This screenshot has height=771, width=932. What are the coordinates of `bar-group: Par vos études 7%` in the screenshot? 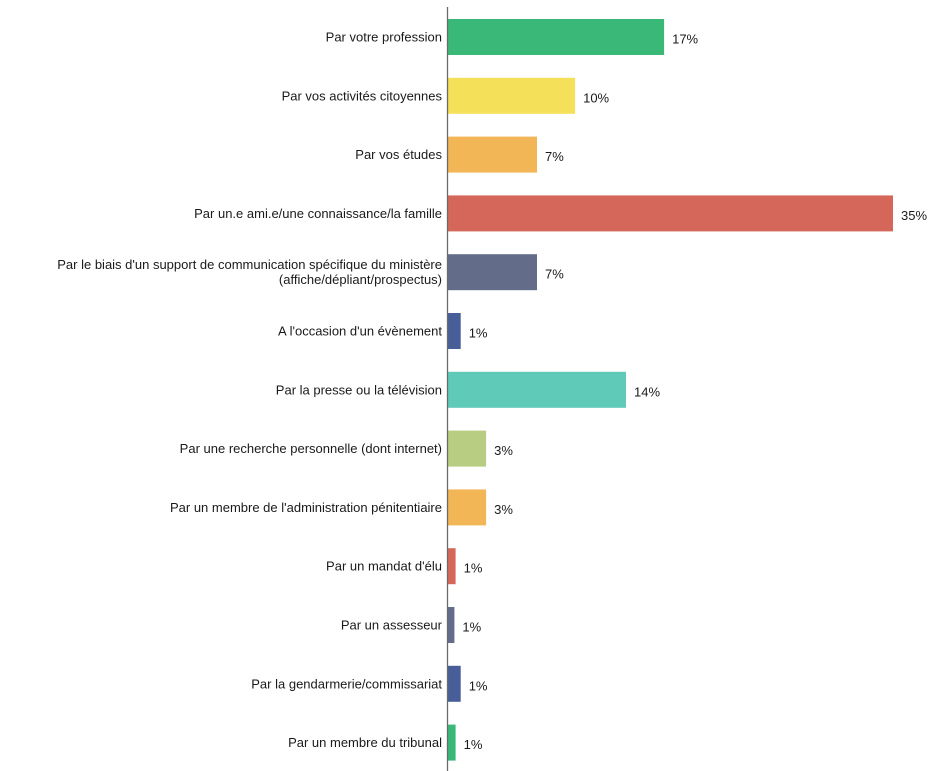 It's located at (459, 154).